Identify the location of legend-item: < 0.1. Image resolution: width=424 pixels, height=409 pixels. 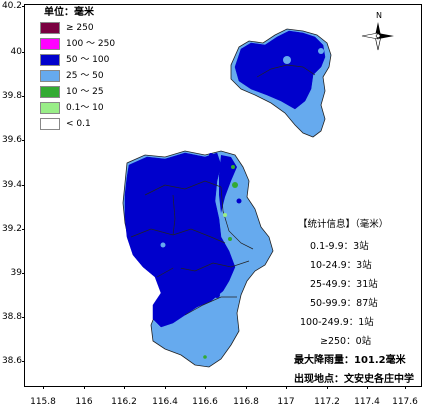
(91, 124).